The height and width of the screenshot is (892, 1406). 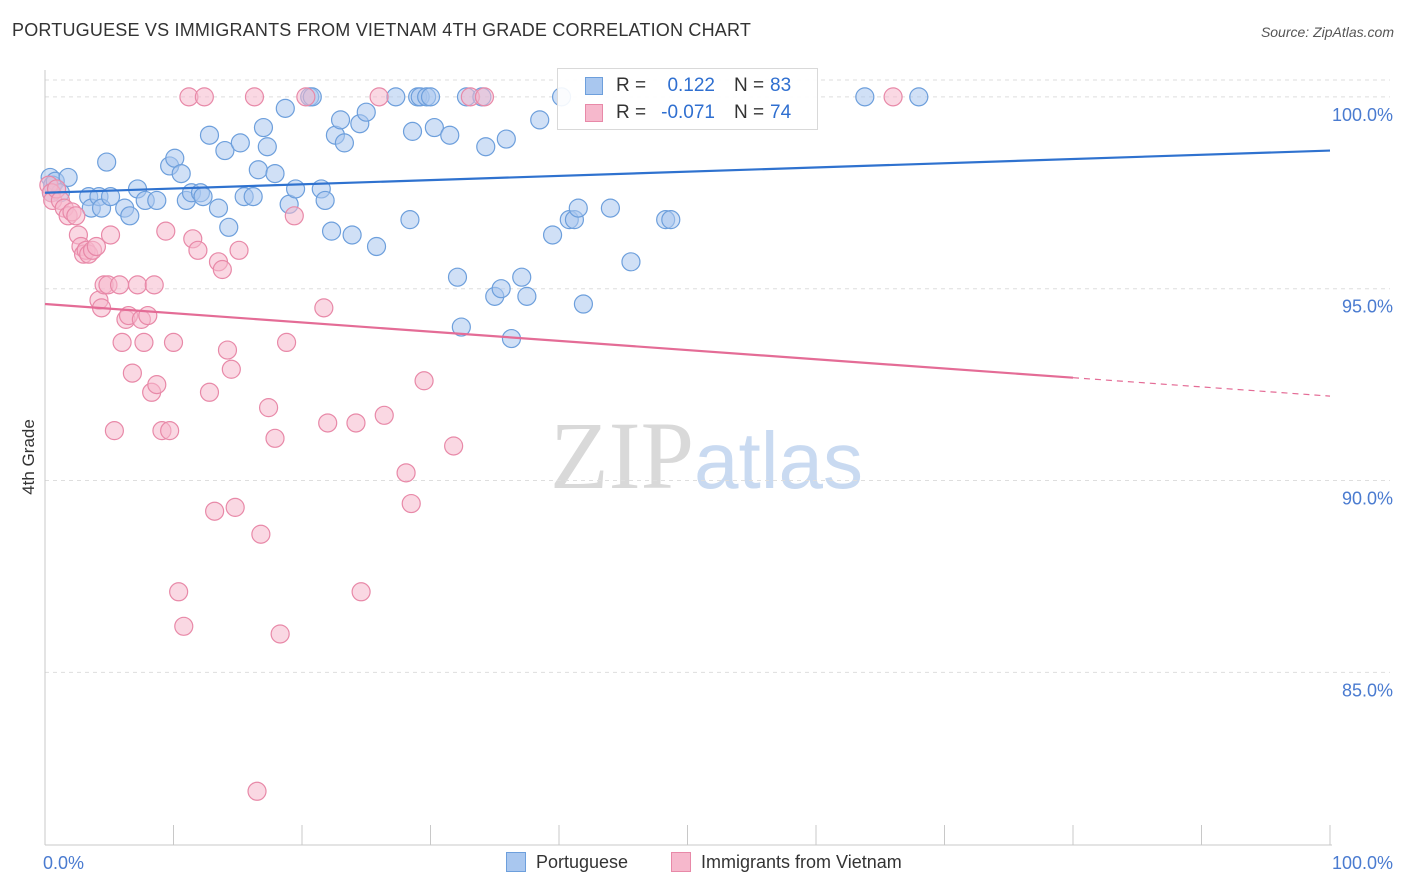 I want to click on stats-row-portuguese: R = 0.122 N = 83, so click(x=687, y=86).